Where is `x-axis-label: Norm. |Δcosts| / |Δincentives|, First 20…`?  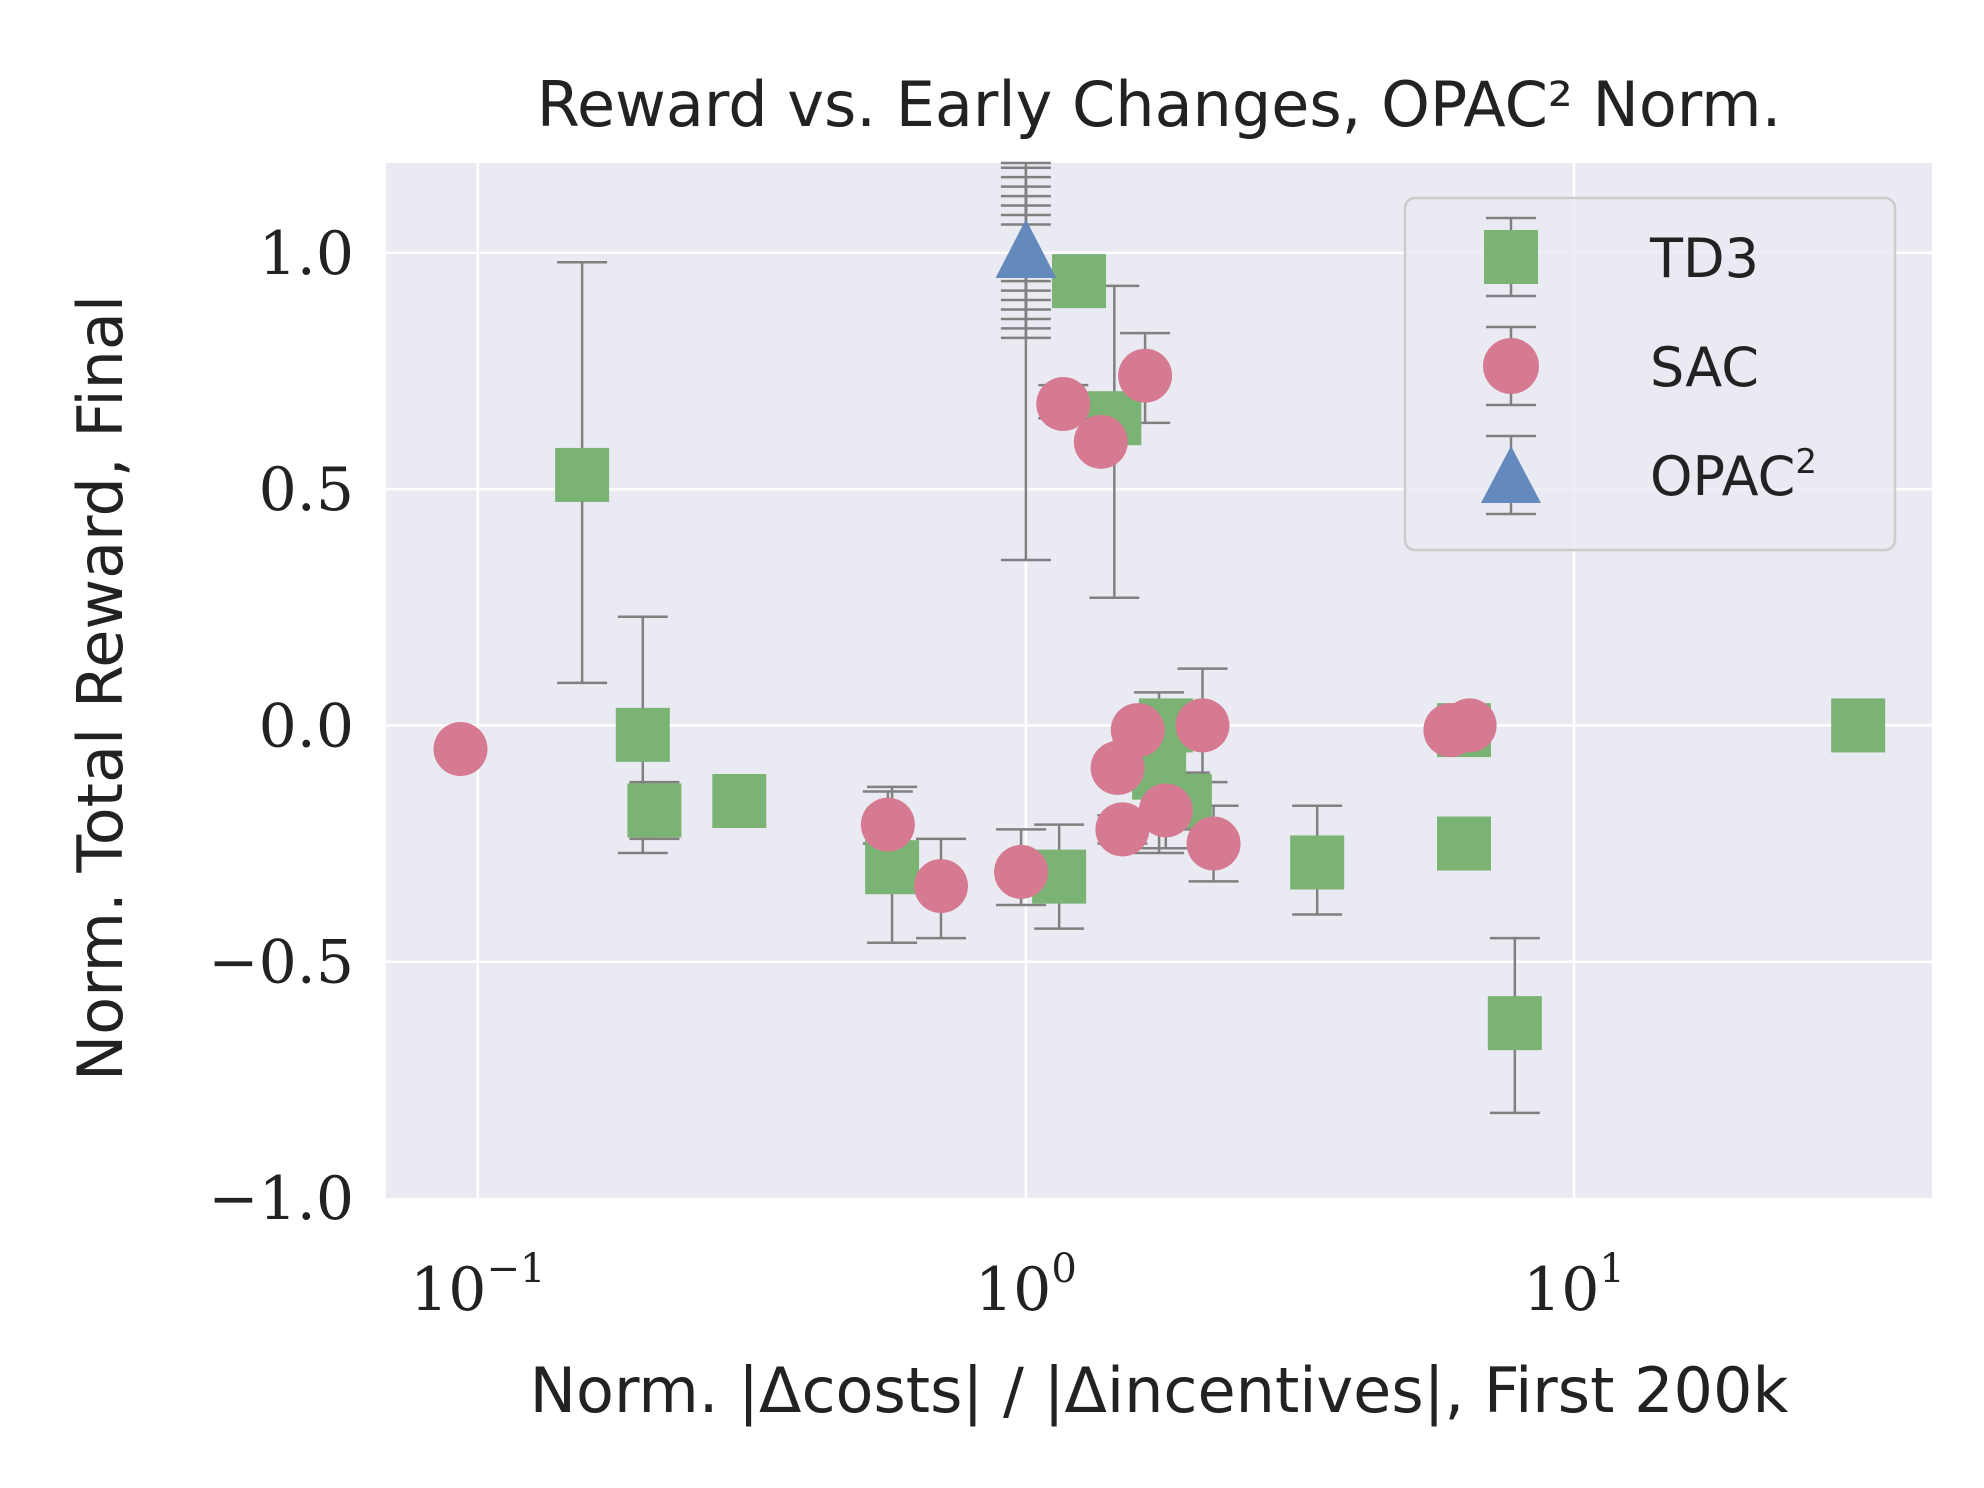
x-axis-label: Norm. |Δcosts| / |Δincentives|, First 20… is located at coordinates (1159, 1391).